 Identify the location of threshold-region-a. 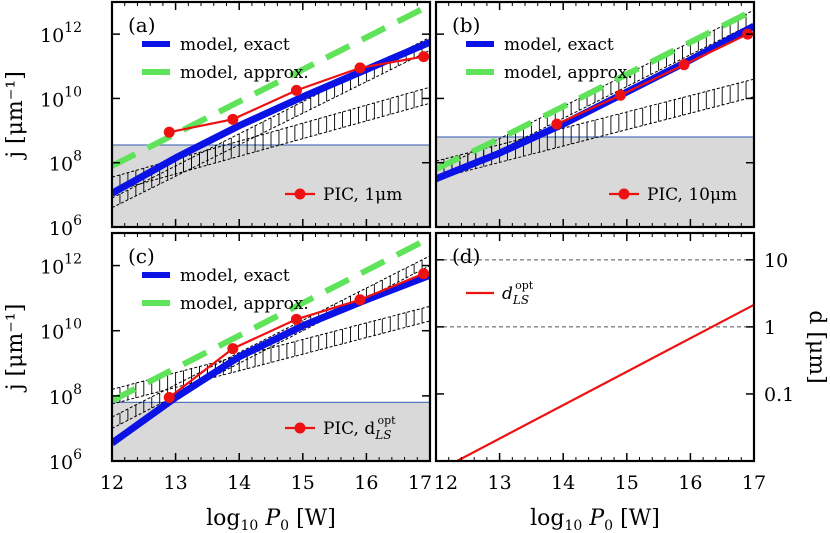
(271, 186).